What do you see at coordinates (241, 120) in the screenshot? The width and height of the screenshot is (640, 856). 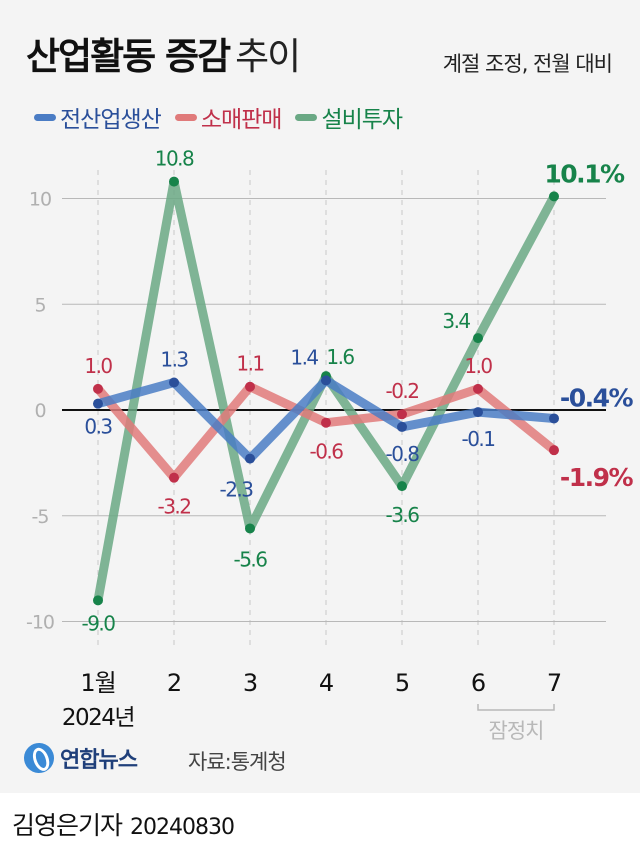 I see `legend-label: 소매판매` at bounding box center [241, 120].